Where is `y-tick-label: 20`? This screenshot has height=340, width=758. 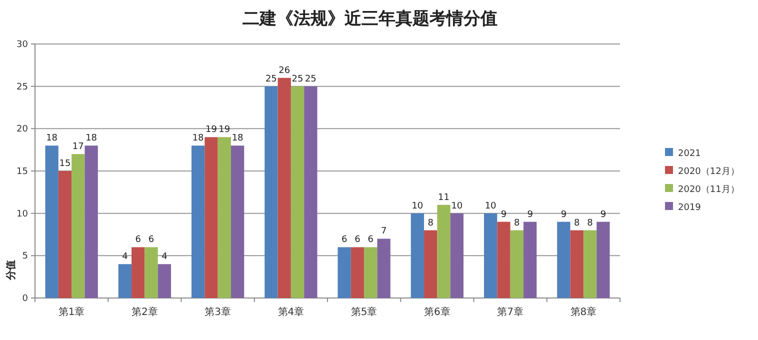 y-tick-label: 20 is located at coordinates (22, 129).